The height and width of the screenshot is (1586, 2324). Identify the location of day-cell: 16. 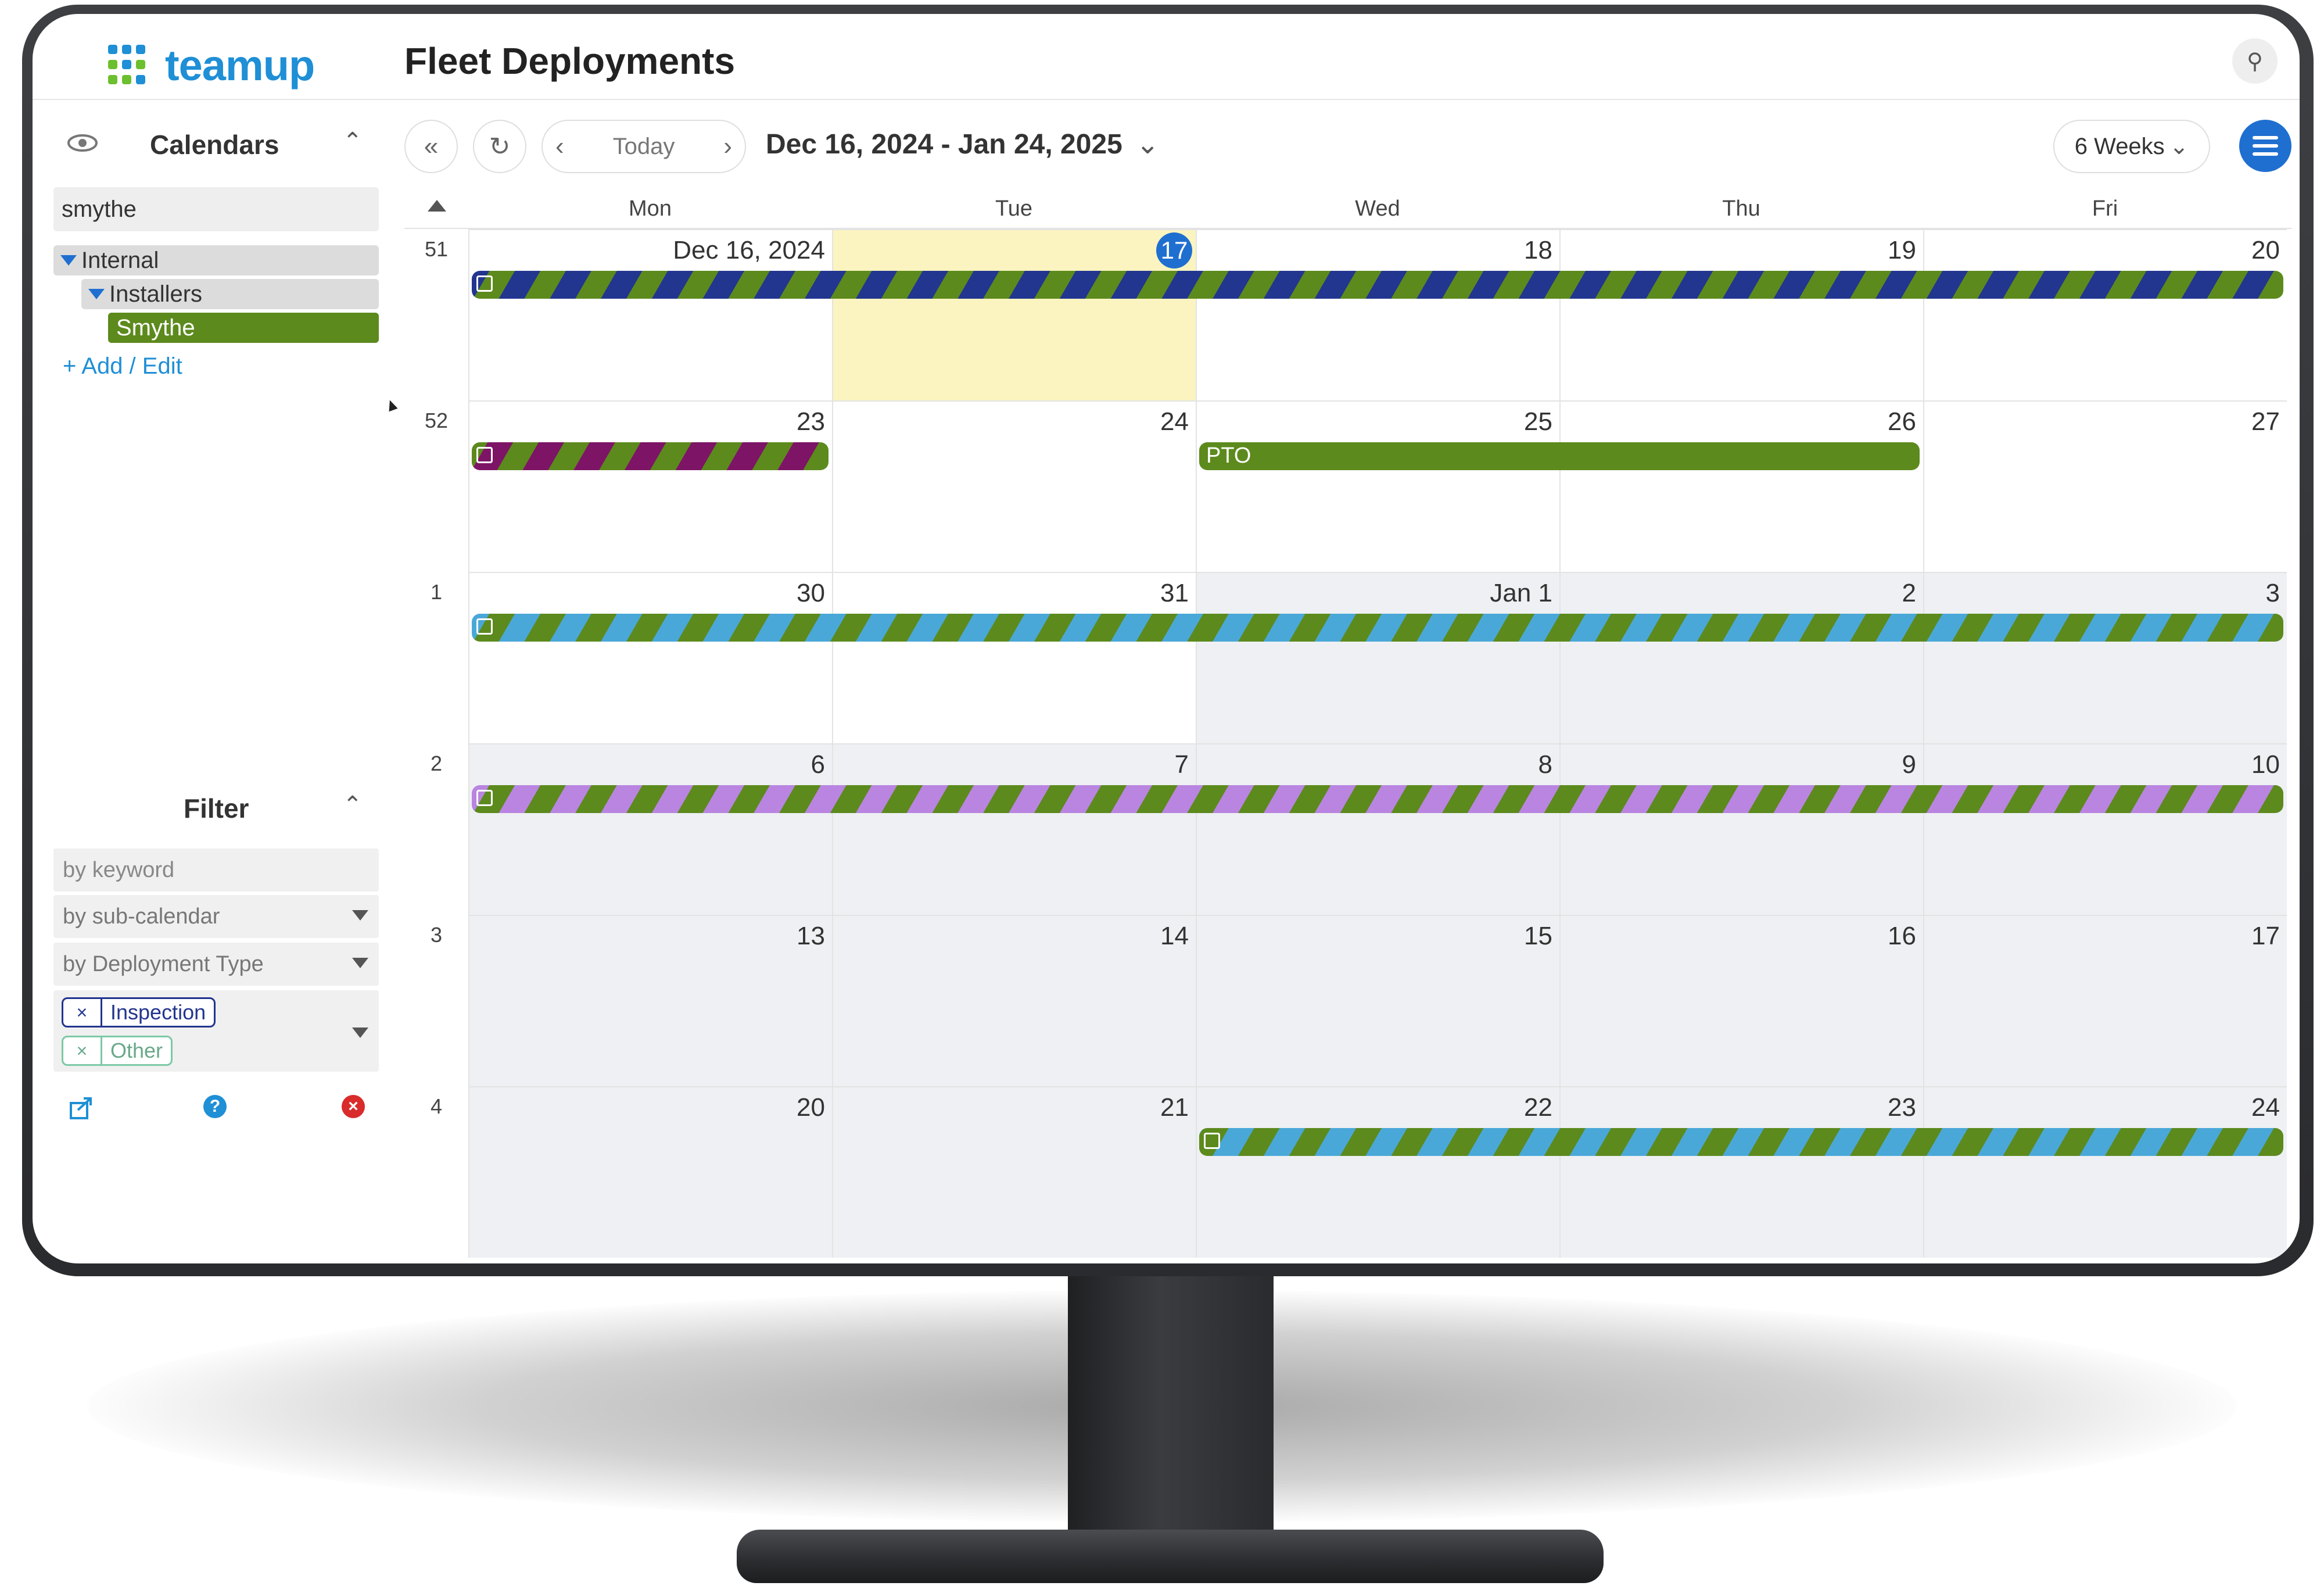
(1741, 1000).